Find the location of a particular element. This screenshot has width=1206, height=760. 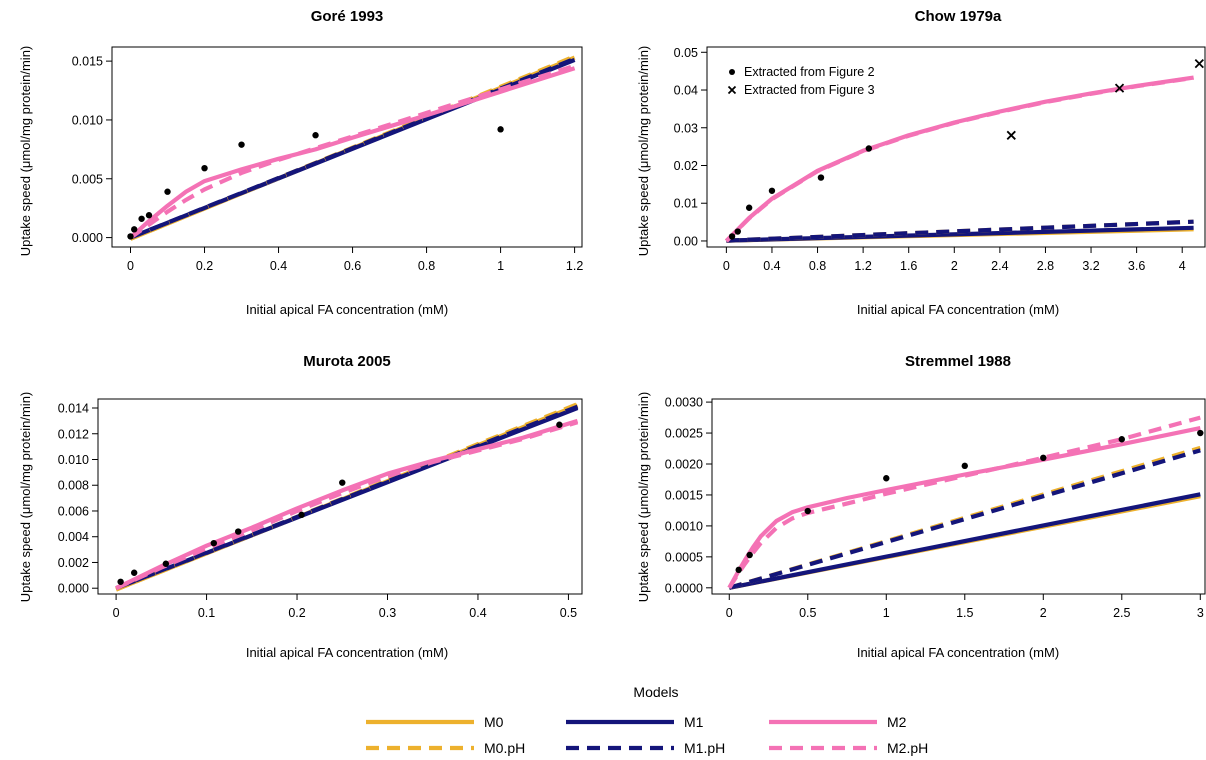

legend-label: M2.pH is located at coordinates (907, 748).